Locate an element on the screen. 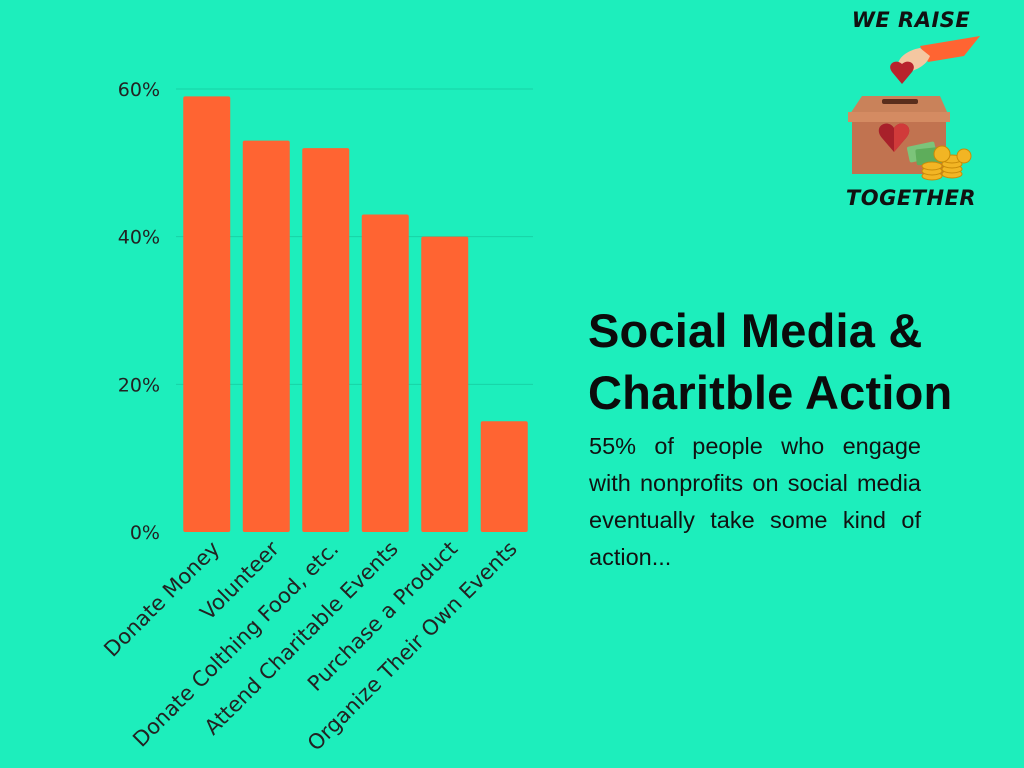  title-line-2: Charitble Action is located at coordinates (770, 392).